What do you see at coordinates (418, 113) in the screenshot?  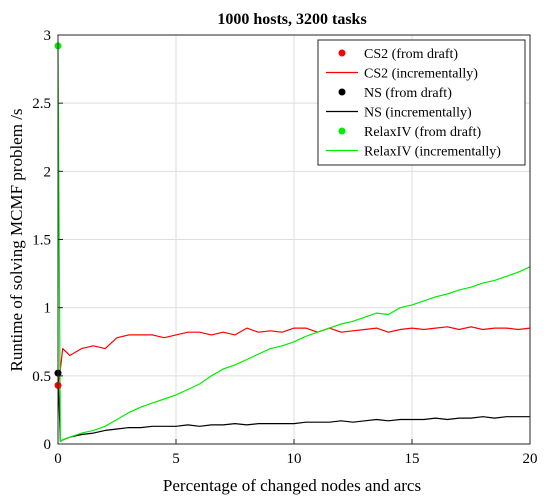 I see `legend-label: NS (incrementally)` at bounding box center [418, 113].